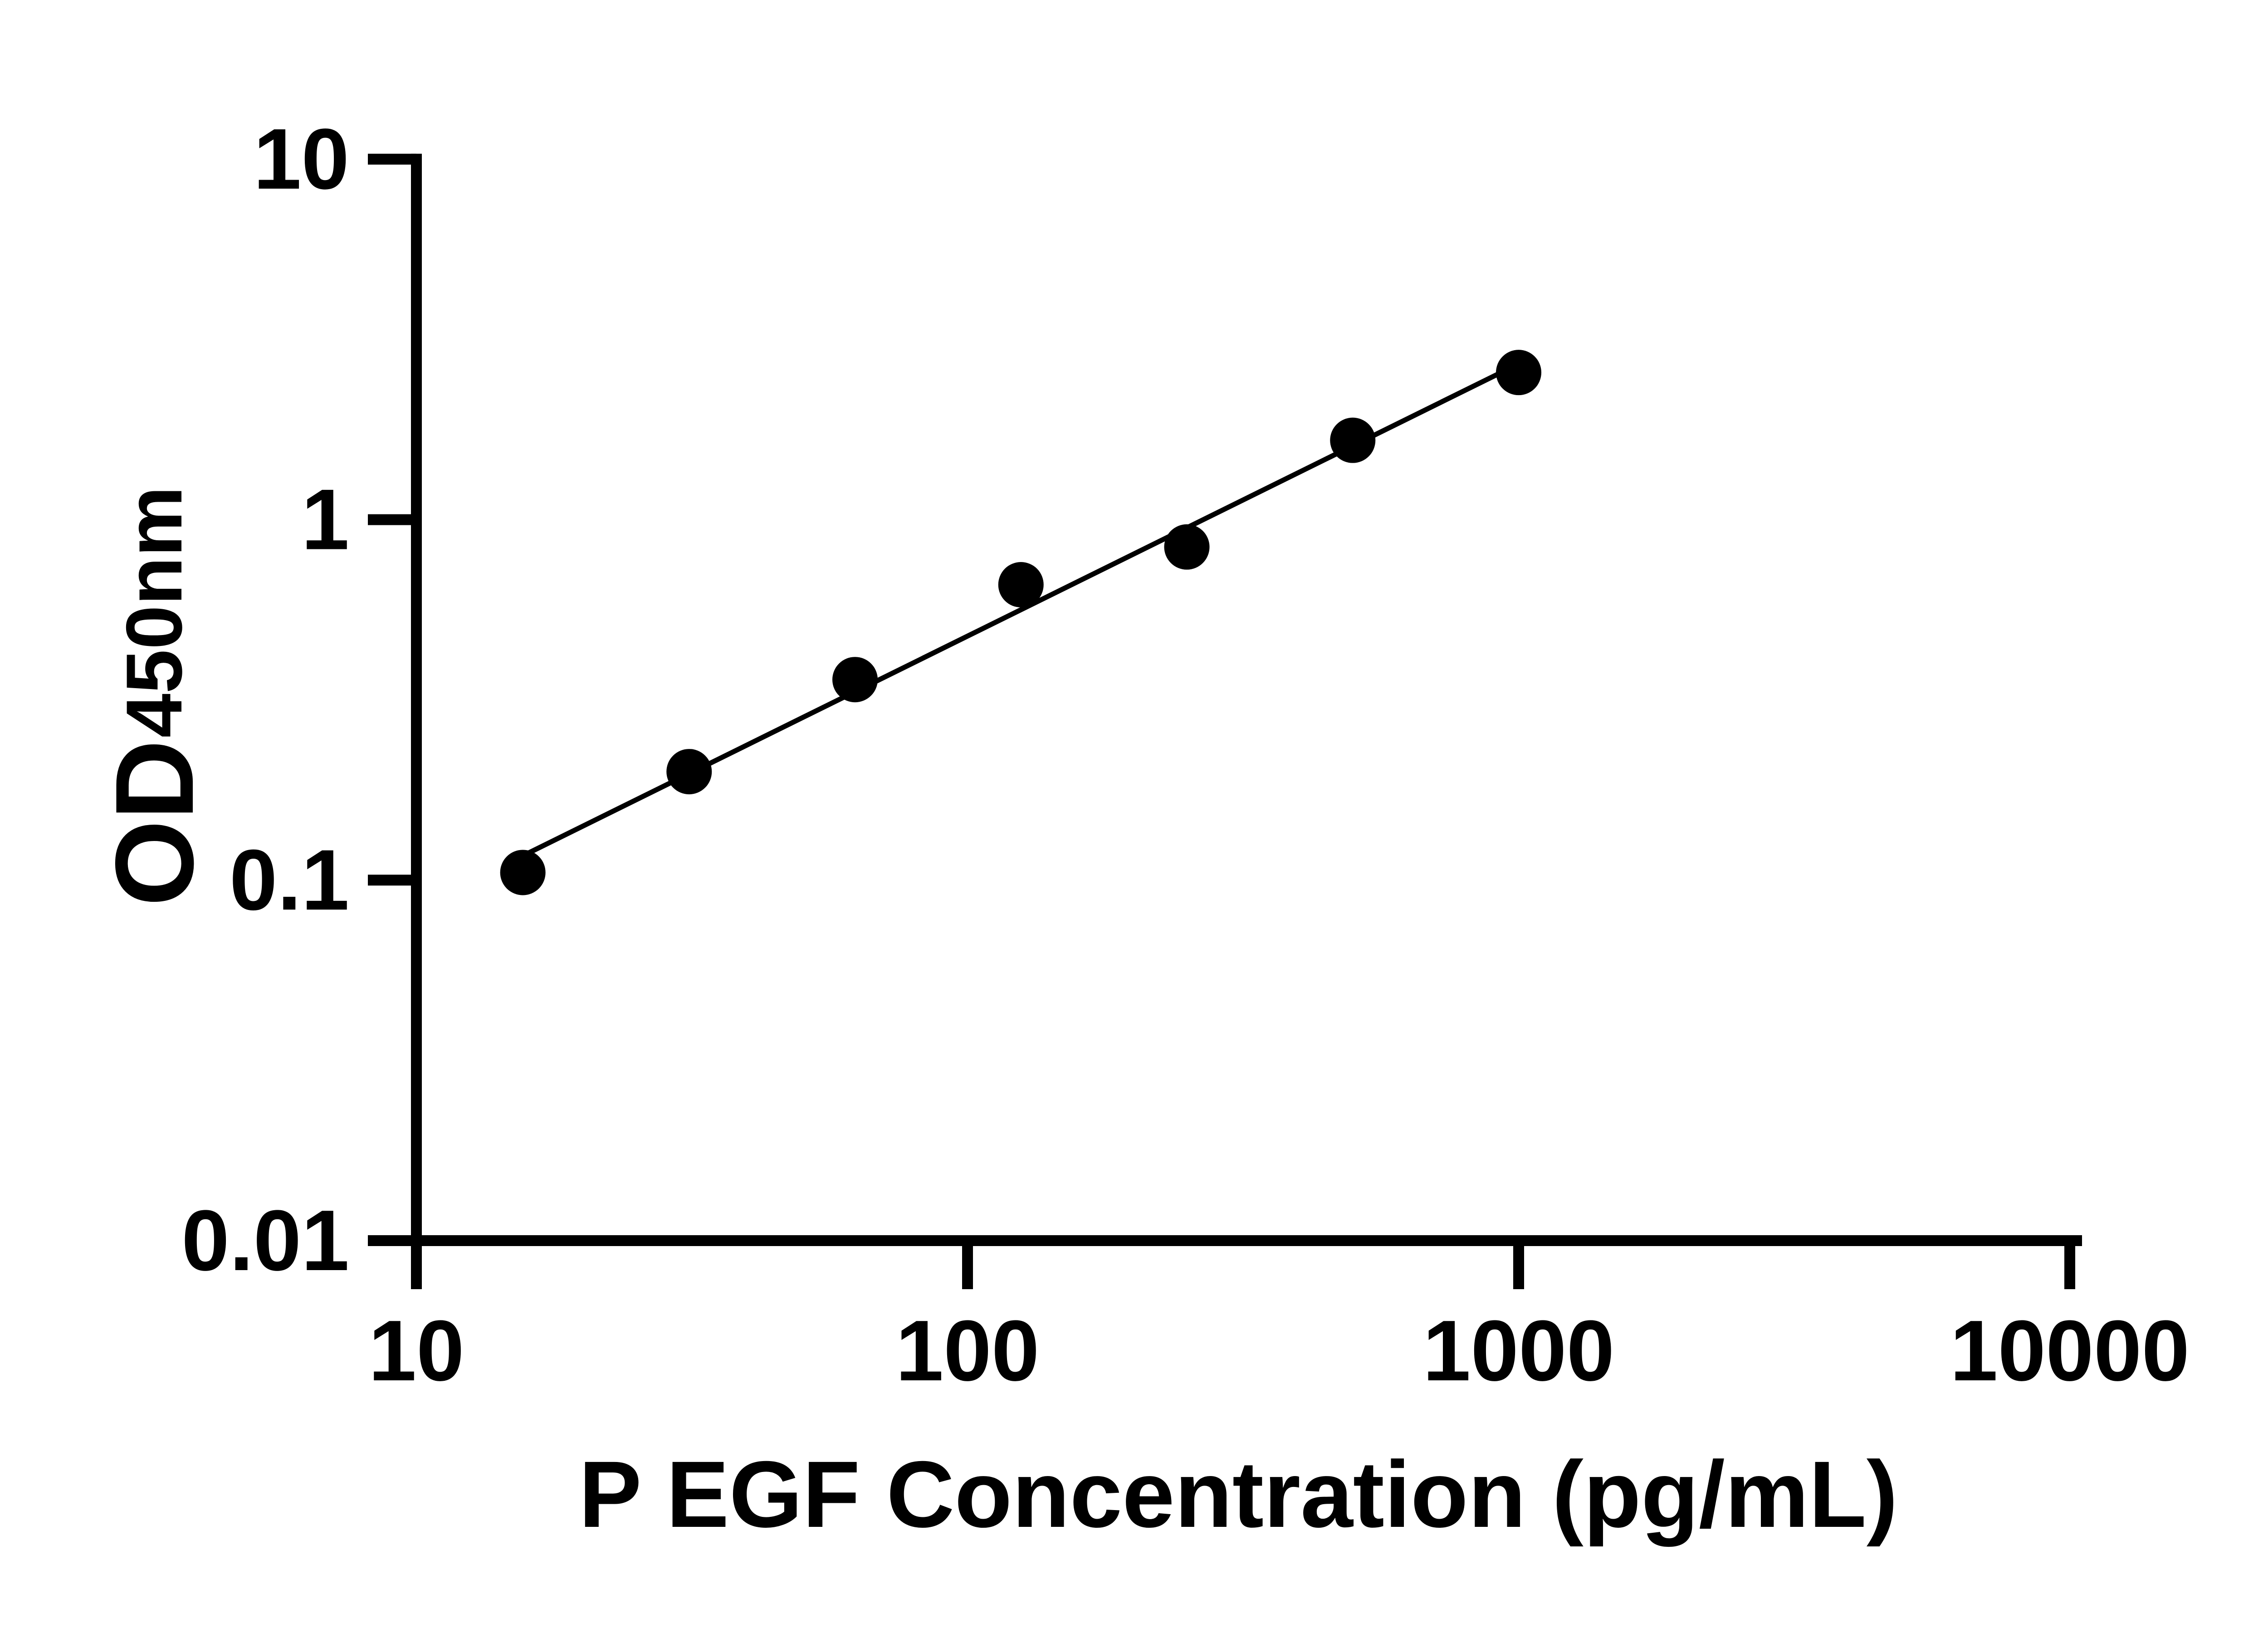 Image resolution: width=2268 pixels, height=1633 pixels. Describe the element at coordinates (1238, 1494) in the screenshot. I see `x-axis-title: P EGF Concentration (pg/mL)` at that location.